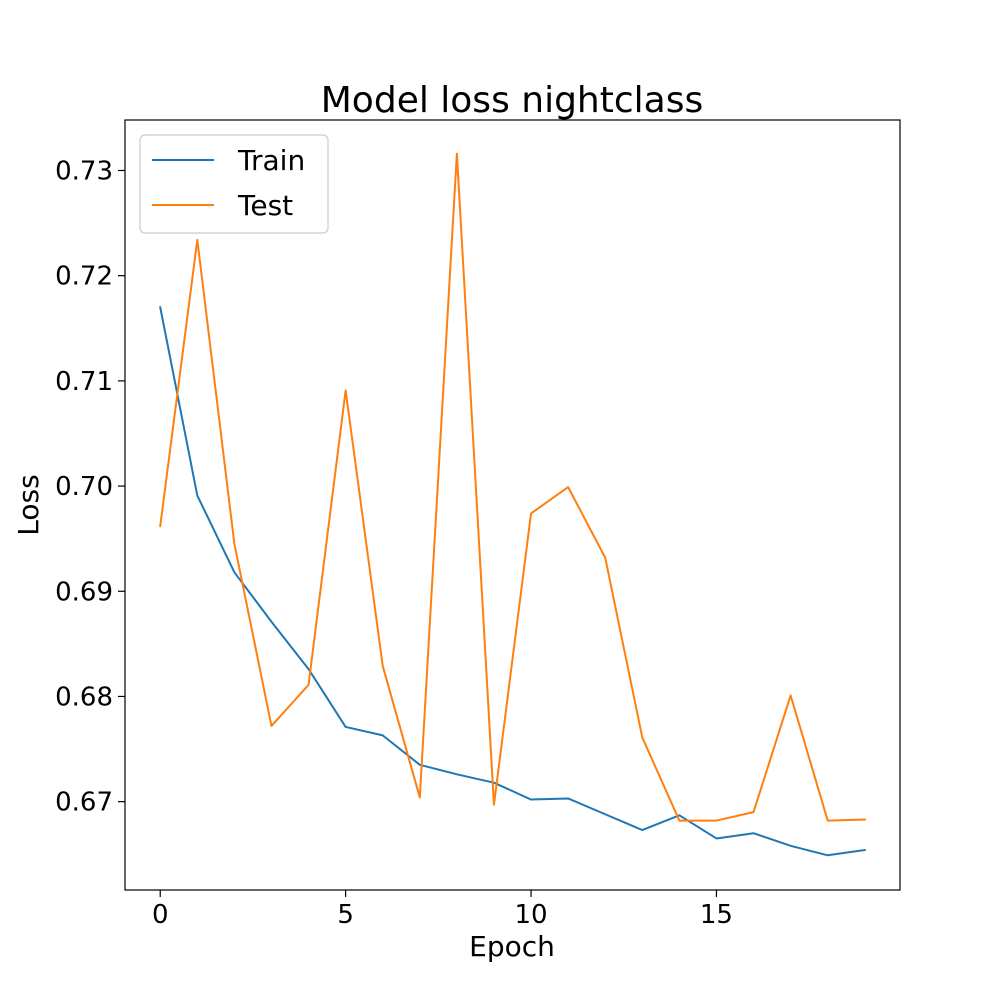 The image size is (1000, 1004). I want to click on y-axis: 0.67 0.68 0.69 0.70 0.71 0.72 0.73, so click(90, 487).